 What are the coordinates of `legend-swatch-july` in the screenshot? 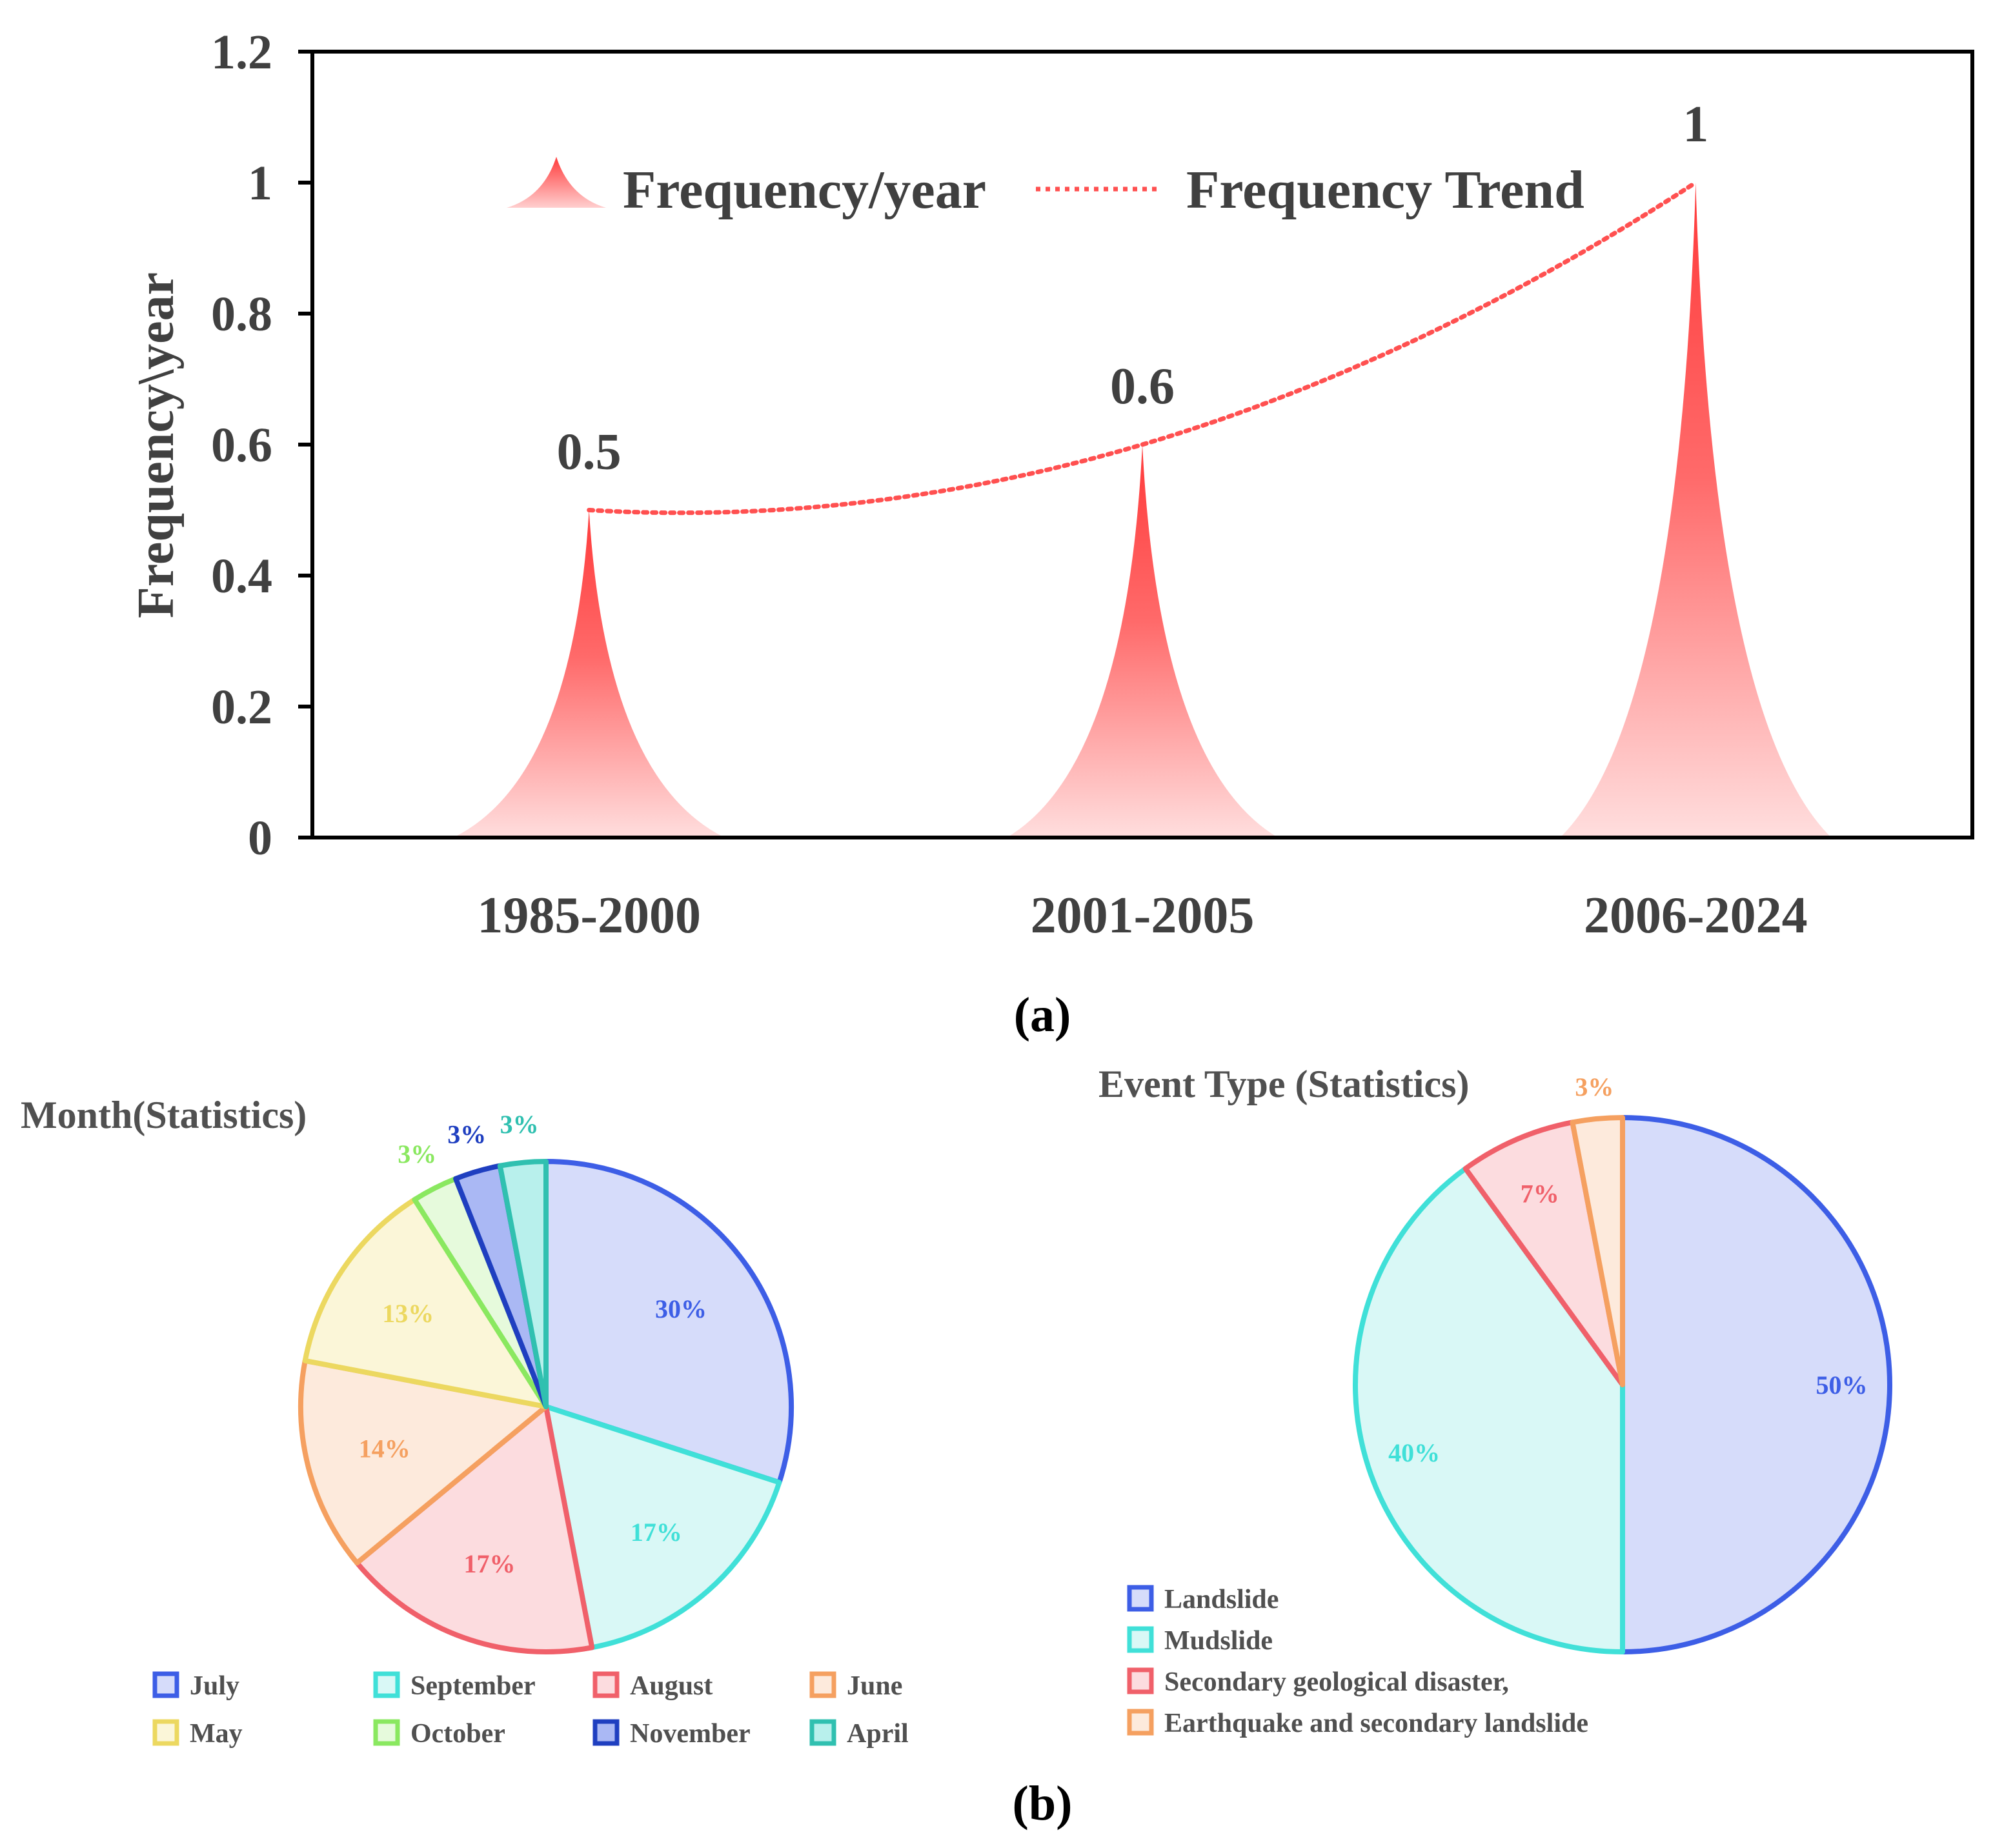 It's located at (165, 1684).